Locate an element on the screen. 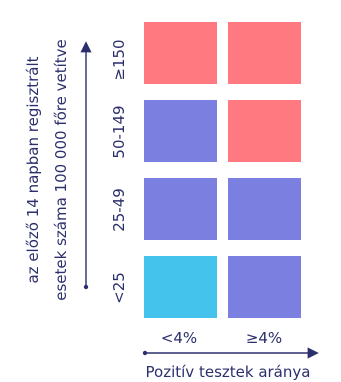  y-tick-label-lt25: <25 is located at coordinates (119, 288).